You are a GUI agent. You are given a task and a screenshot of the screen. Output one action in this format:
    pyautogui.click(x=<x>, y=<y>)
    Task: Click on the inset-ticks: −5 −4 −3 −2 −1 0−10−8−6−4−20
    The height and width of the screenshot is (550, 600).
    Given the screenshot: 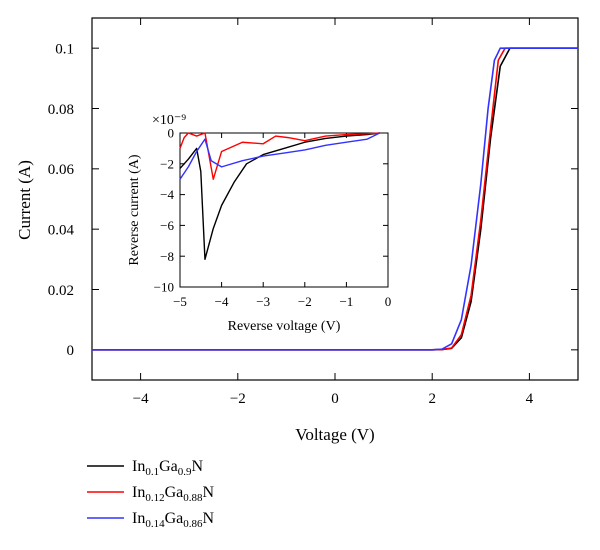 What is the action you would take?
    pyautogui.click(x=273, y=217)
    